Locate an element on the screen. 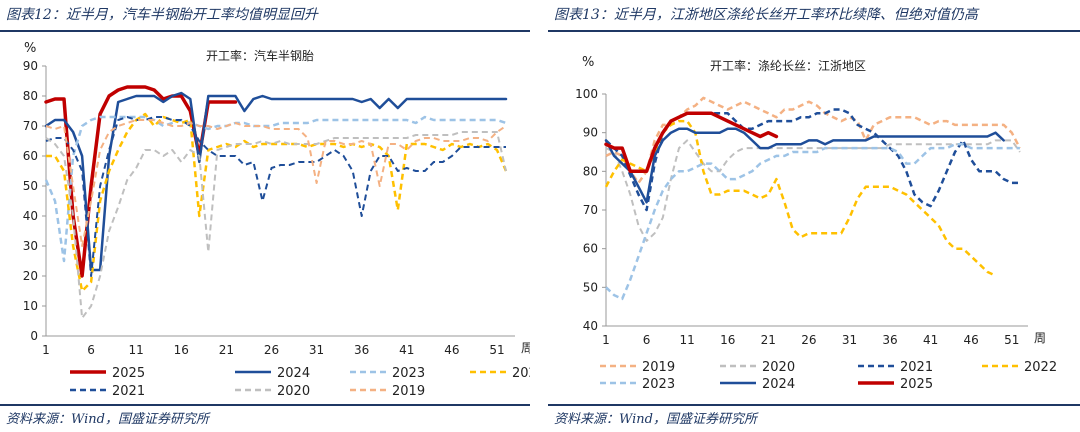 This screenshot has width=1080, height=432. y-tick-label: 0 is located at coordinates (34, 336).